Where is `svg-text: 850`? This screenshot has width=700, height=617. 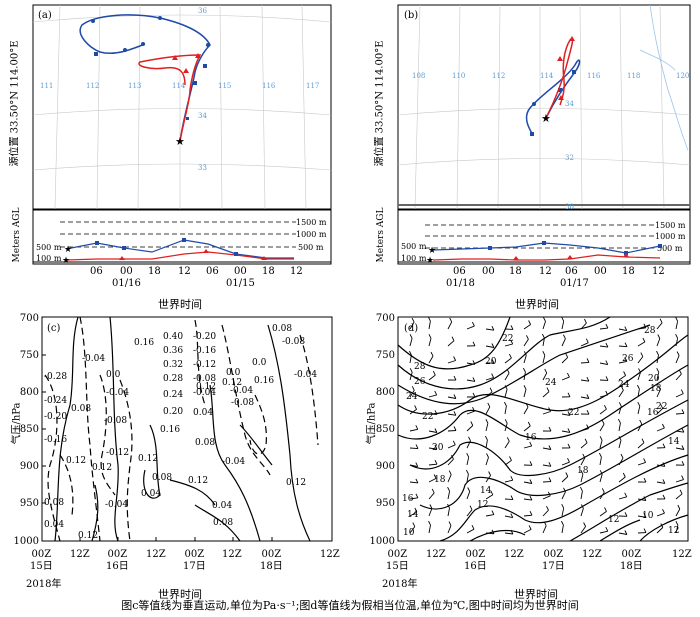 svg-text: 850 is located at coordinates (29, 429).